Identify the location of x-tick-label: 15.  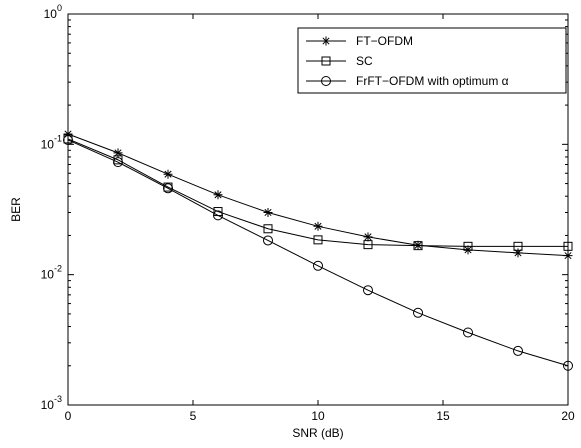
(443, 416).